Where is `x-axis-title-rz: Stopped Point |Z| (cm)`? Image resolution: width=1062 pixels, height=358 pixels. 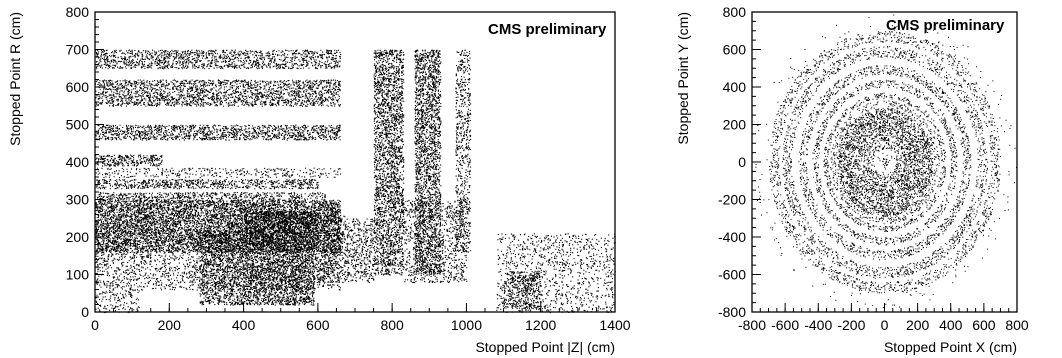 x-axis-title-rz: Stopped Point |Z| (cm) is located at coordinates (545, 347).